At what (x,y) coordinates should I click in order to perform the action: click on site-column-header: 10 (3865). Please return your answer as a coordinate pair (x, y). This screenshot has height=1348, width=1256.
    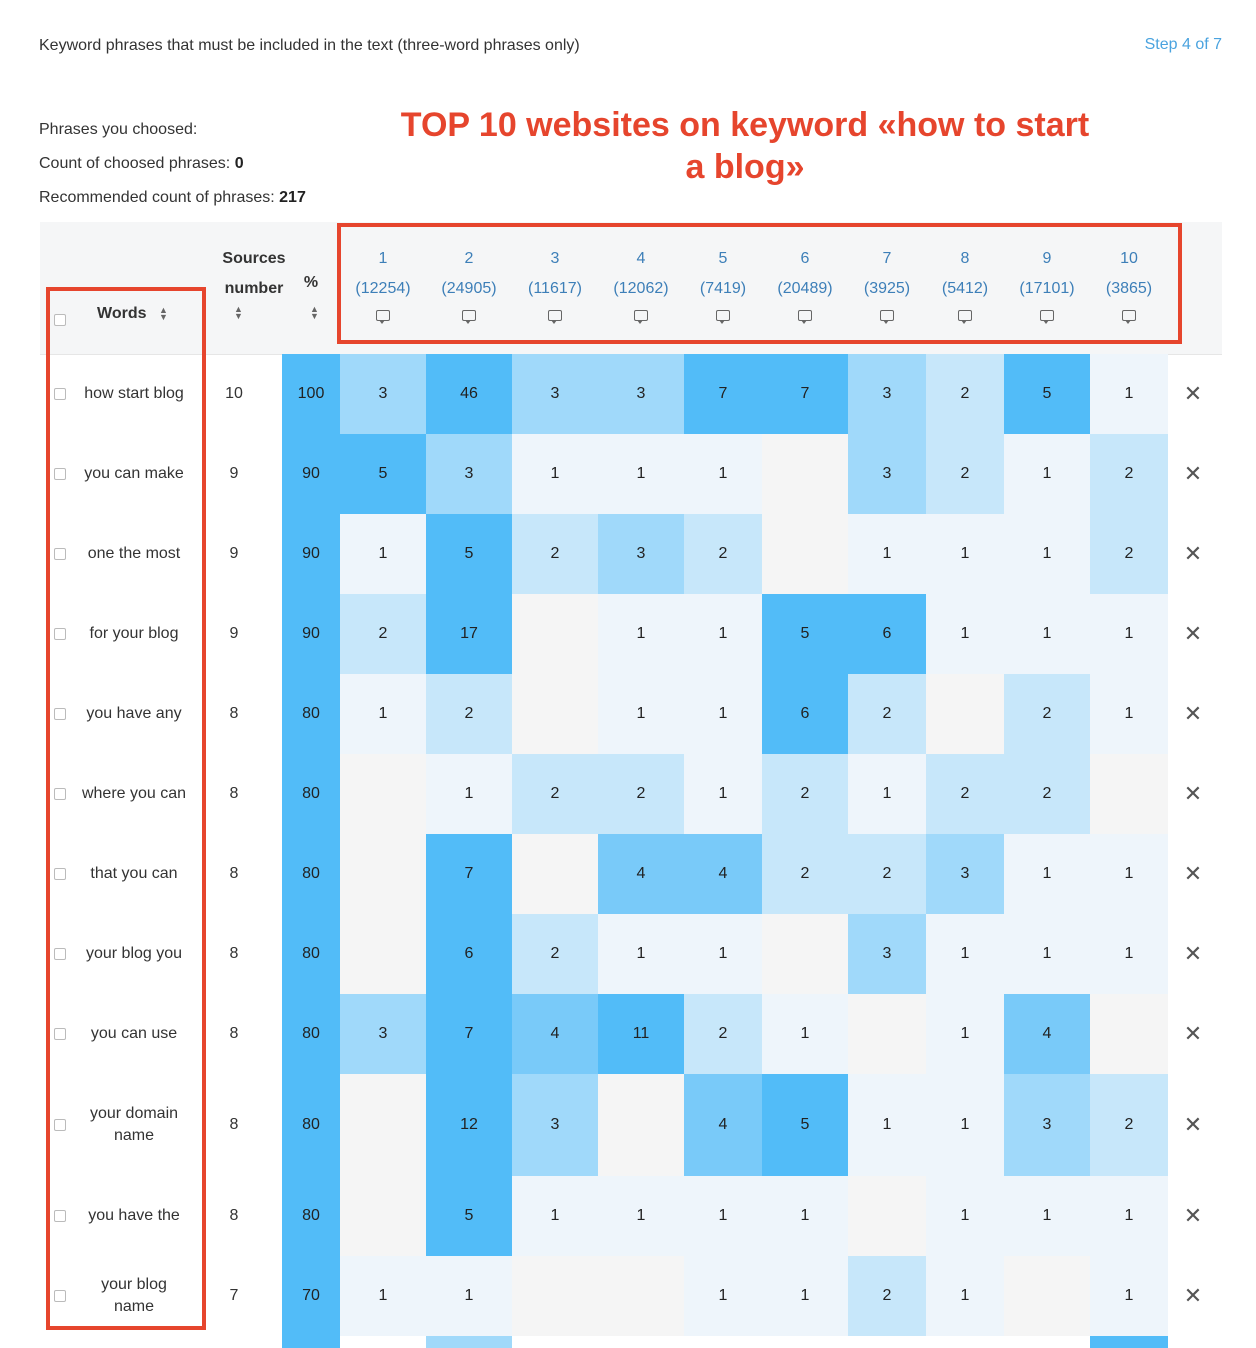
    Looking at the image, I should click on (1129, 284).